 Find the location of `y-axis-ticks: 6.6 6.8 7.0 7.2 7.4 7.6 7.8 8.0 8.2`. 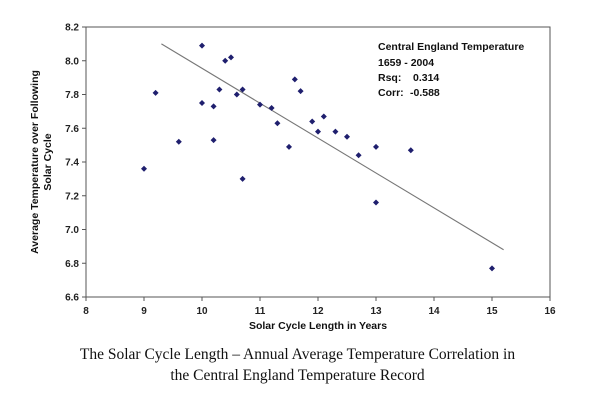

y-axis-ticks: 6.6 6.8 7.0 7.2 7.4 7.6 7.8 8.0 8.2 is located at coordinates (75, 163).